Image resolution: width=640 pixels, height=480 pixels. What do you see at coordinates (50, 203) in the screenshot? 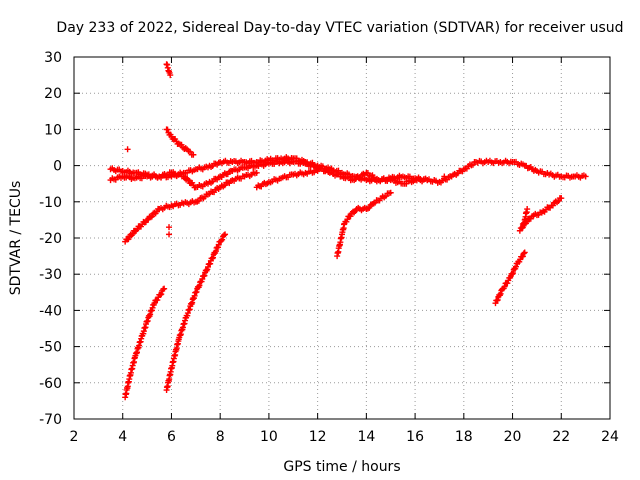
I see `y-tick-label: -10` at bounding box center [50, 203].